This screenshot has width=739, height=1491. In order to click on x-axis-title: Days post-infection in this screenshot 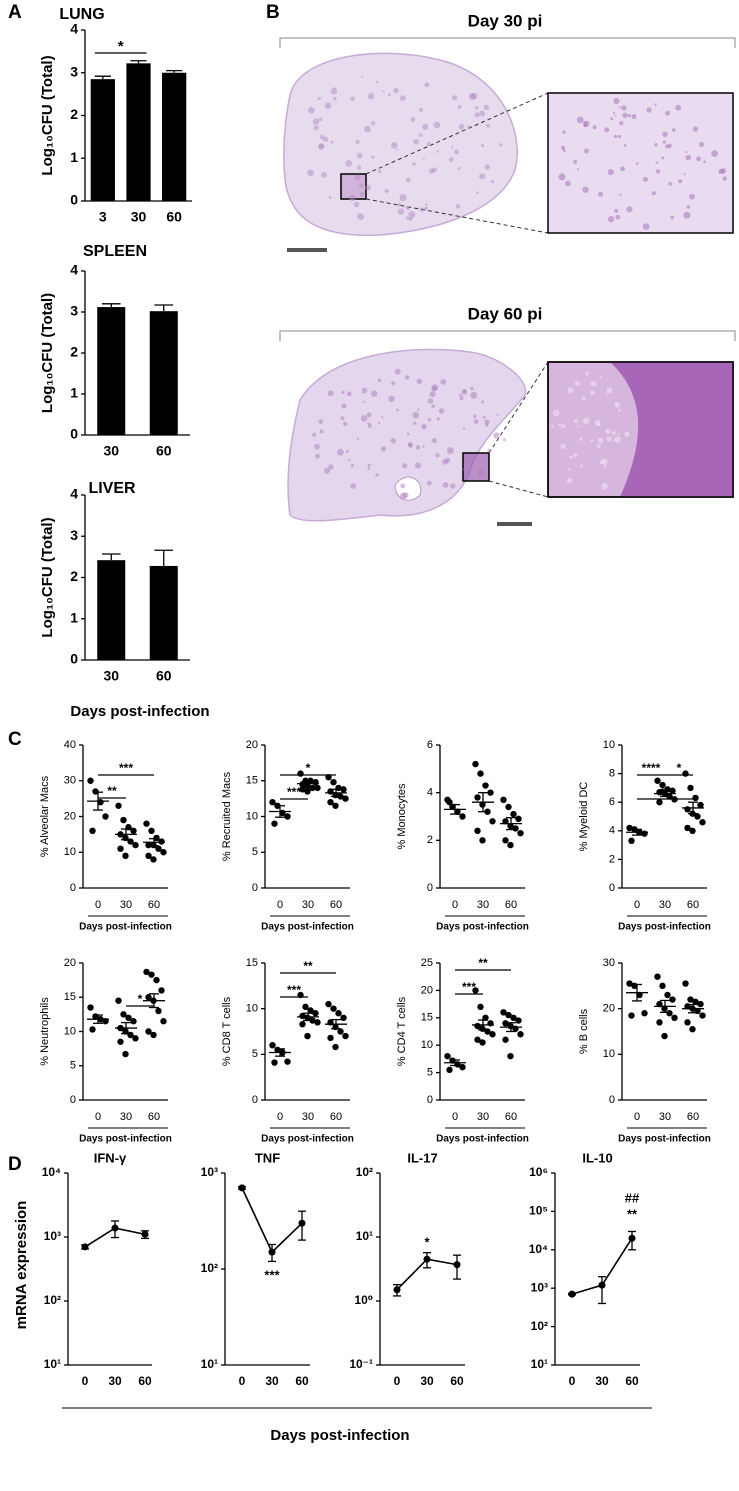, I will do `click(482, 927)`.